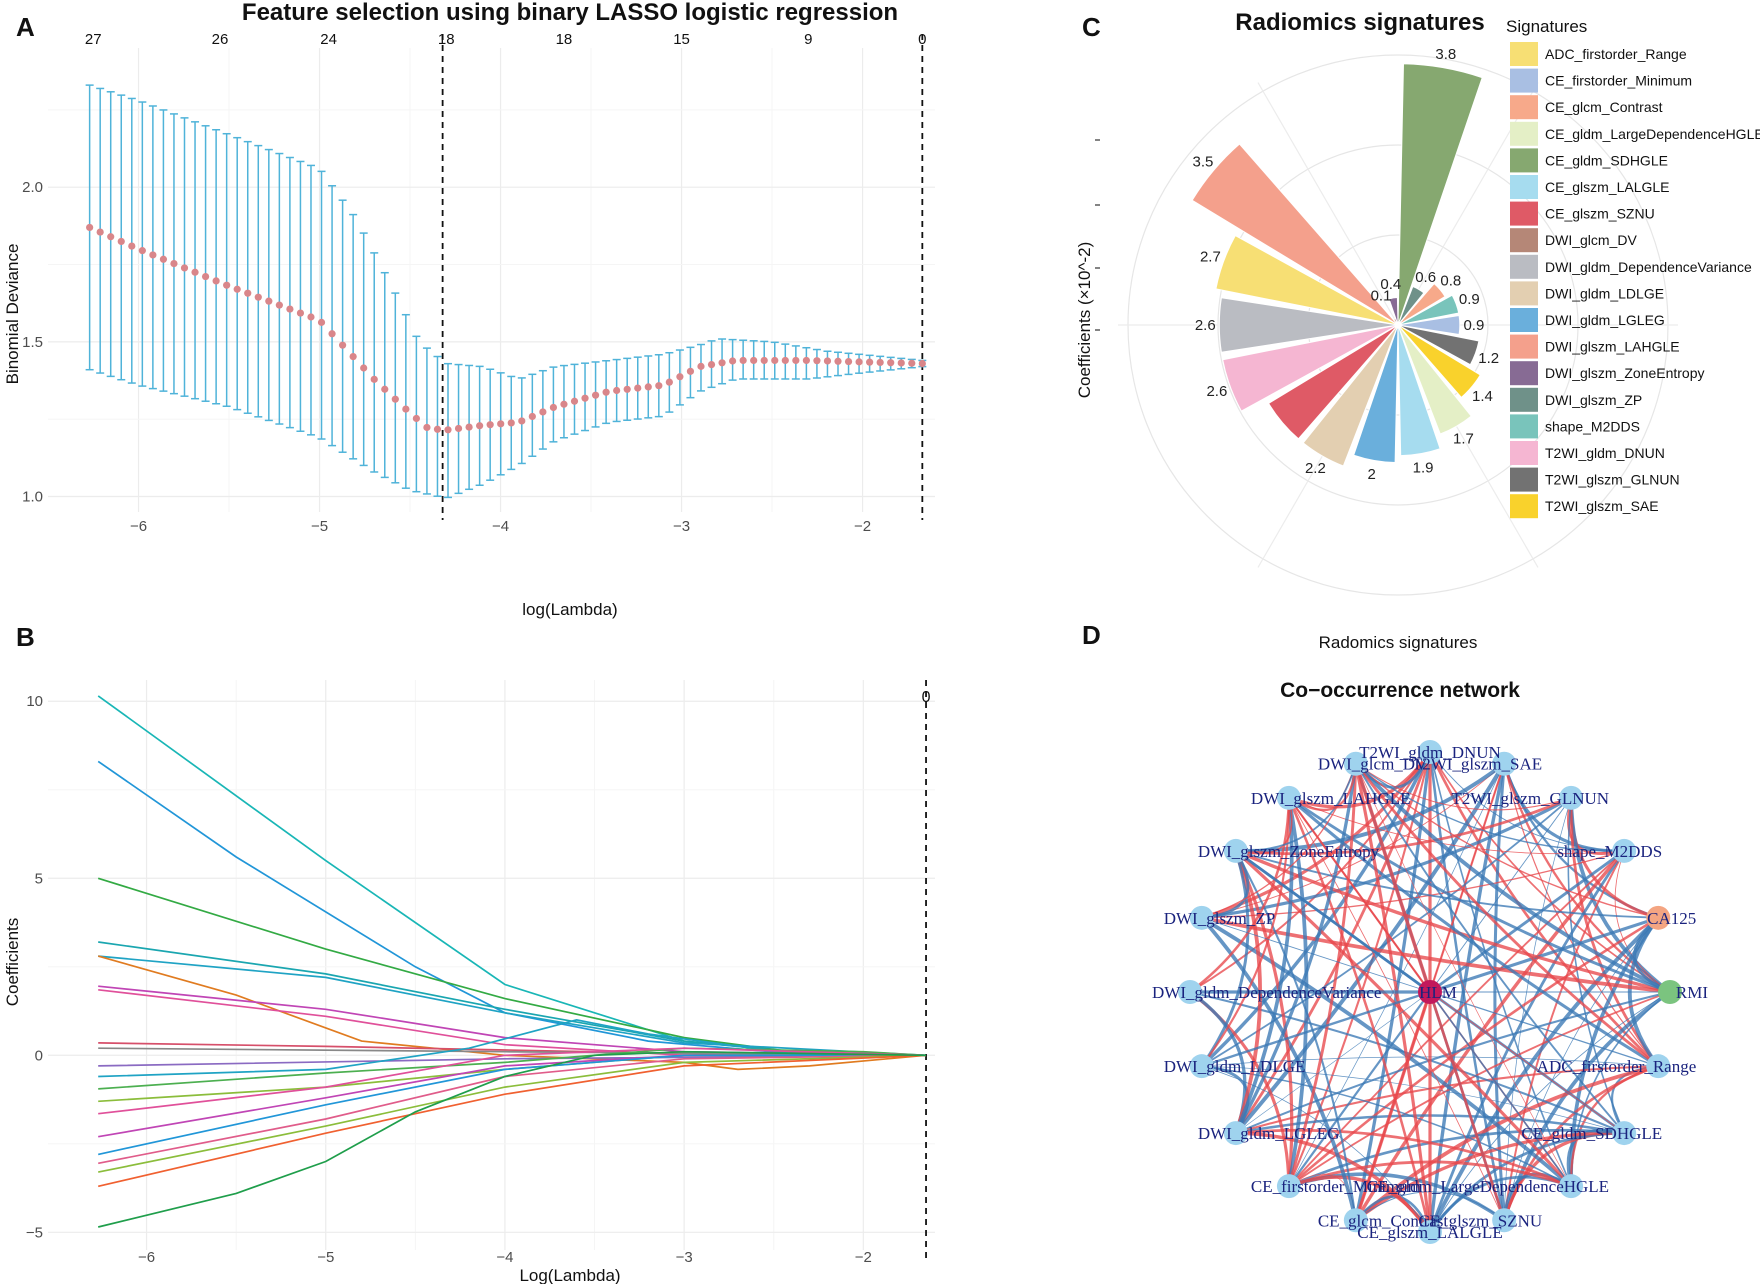  What do you see at coordinates (500, 526) in the screenshot?
I see `chart-a-x-tick: −4` at bounding box center [500, 526].